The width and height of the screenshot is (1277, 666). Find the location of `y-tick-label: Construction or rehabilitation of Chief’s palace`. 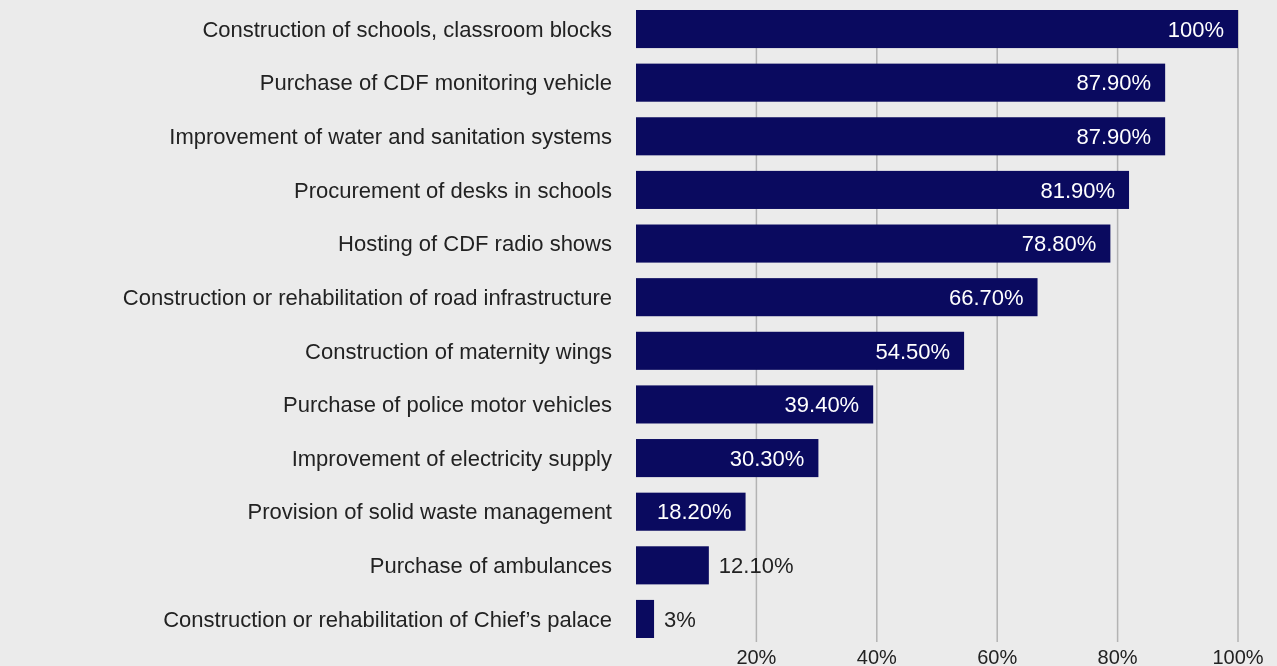

y-tick-label: Construction or rehabilitation of Chief’s palace is located at coordinates (387, 619).